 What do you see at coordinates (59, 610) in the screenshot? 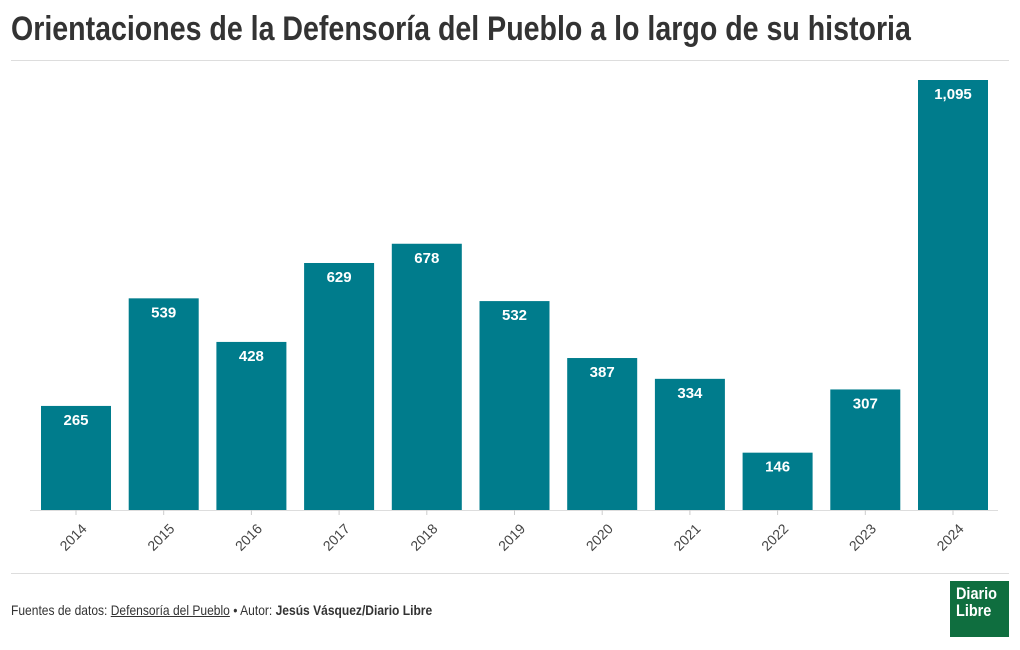
I see `sources-label: Fuentes de datos:` at bounding box center [59, 610].